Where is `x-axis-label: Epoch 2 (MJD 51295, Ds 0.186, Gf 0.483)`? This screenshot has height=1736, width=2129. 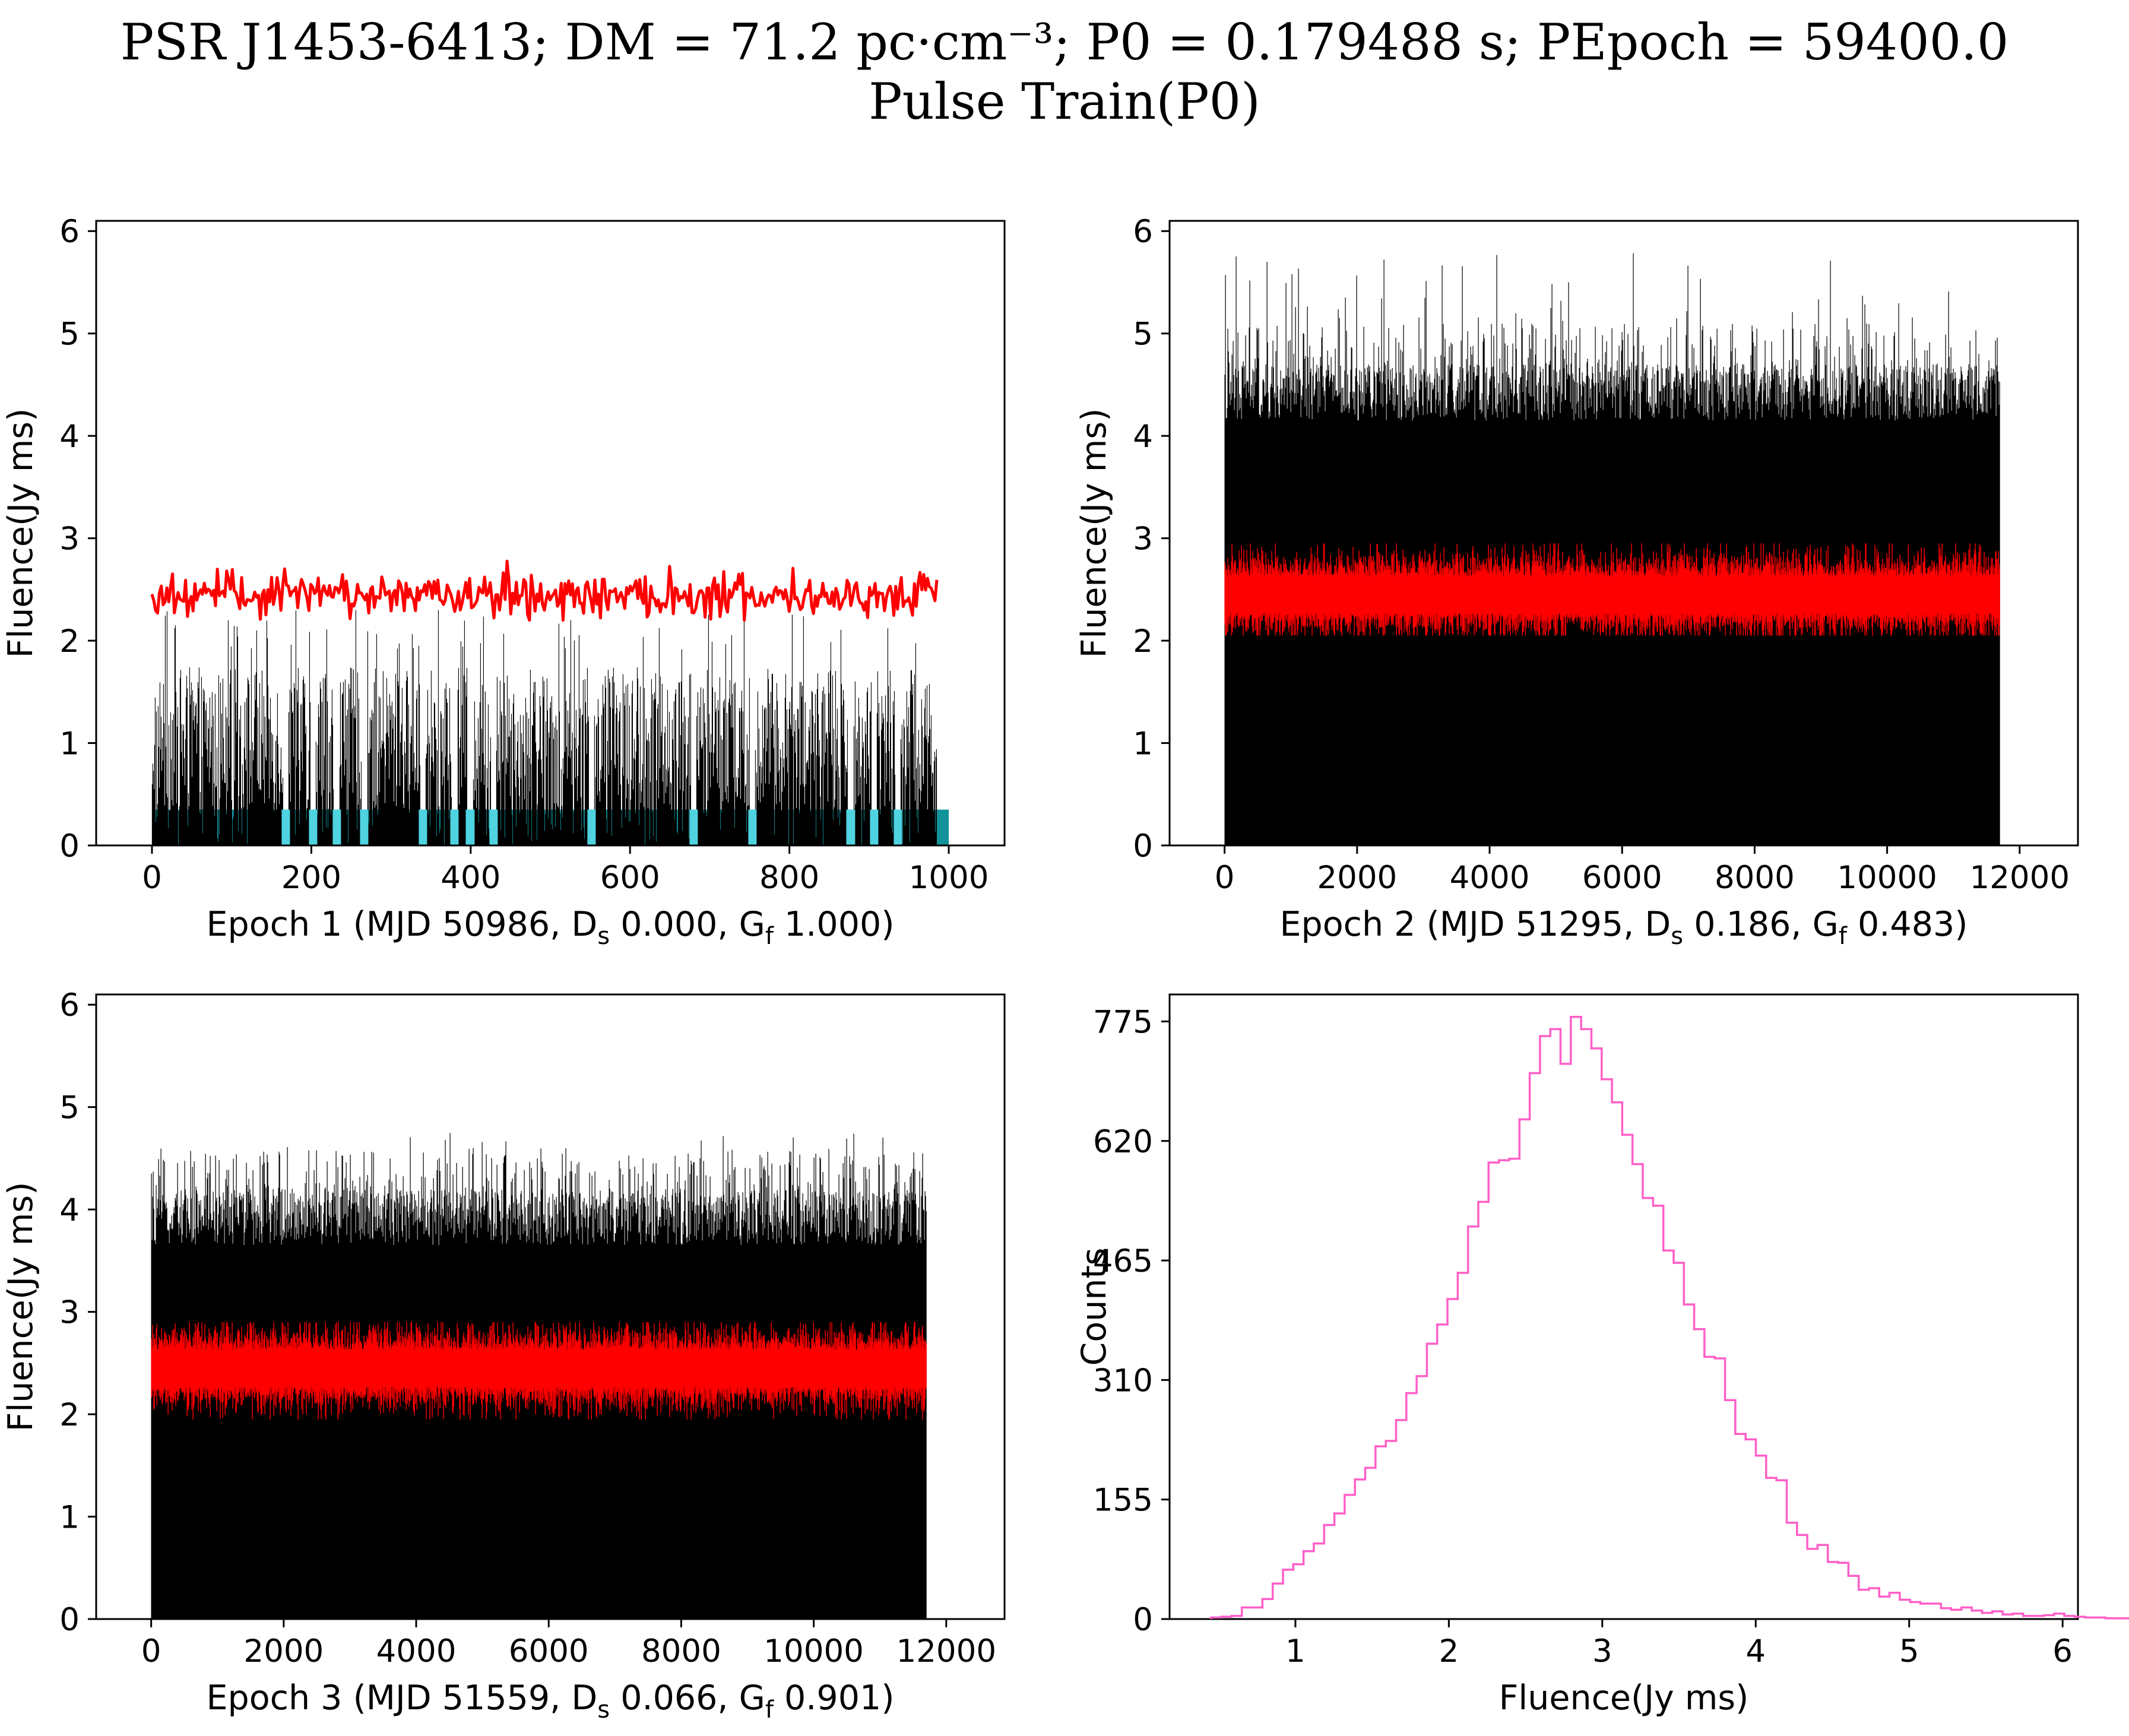 x-axis-label: Epoch 2 (MJD 51295, Ds 0.186, Gf 0.483) is located at coordinates (1624, 927).